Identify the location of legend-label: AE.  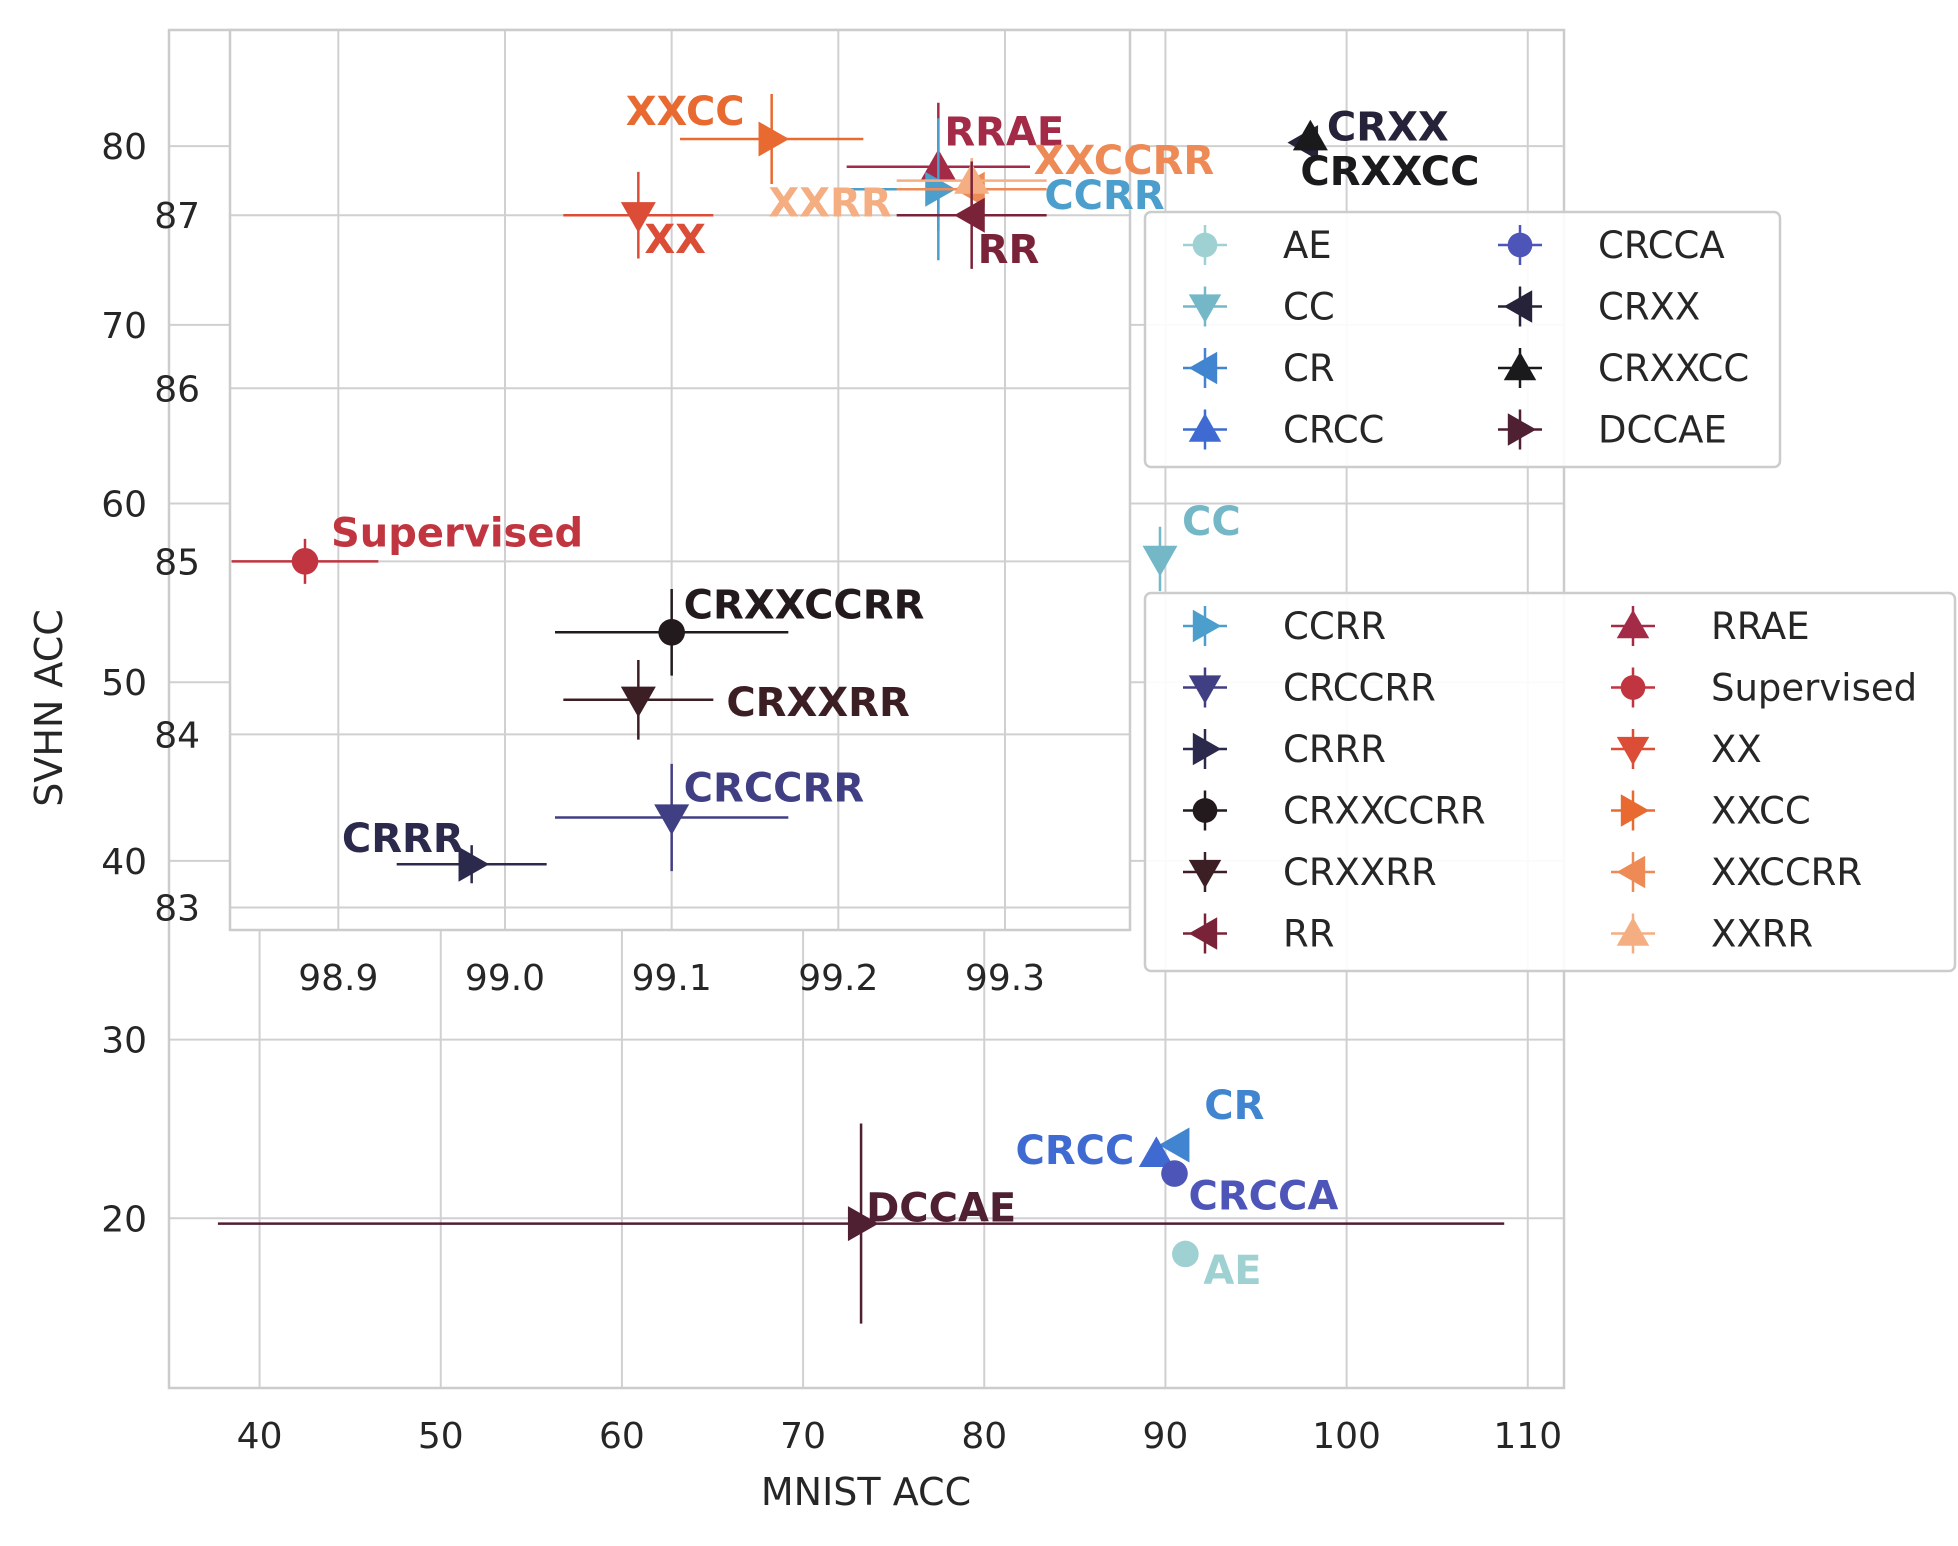
(1307, 245).